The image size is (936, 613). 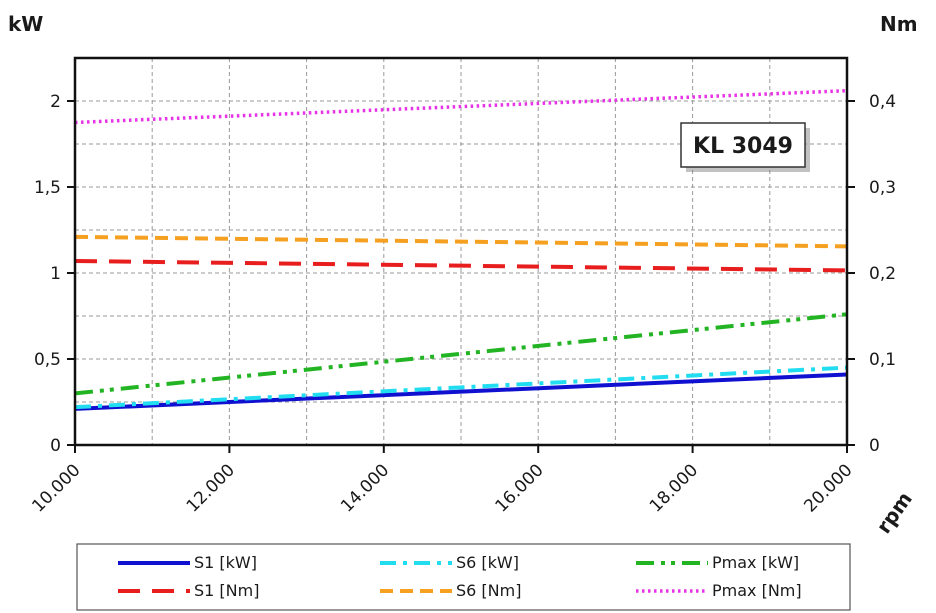 I want to click on model-label: KL 3049, so click(x=743, y=146).